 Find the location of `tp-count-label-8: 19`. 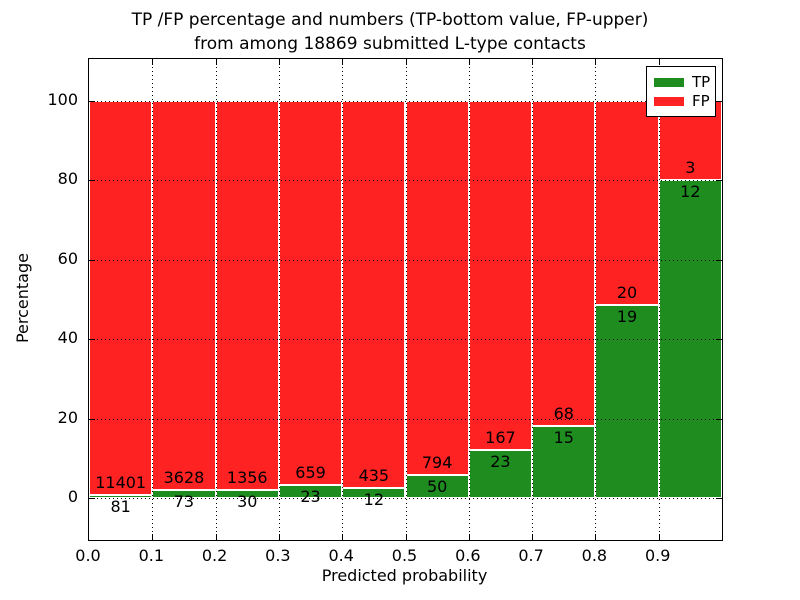

tp-count-label-8: 19 is located at coordinates (627, 316).